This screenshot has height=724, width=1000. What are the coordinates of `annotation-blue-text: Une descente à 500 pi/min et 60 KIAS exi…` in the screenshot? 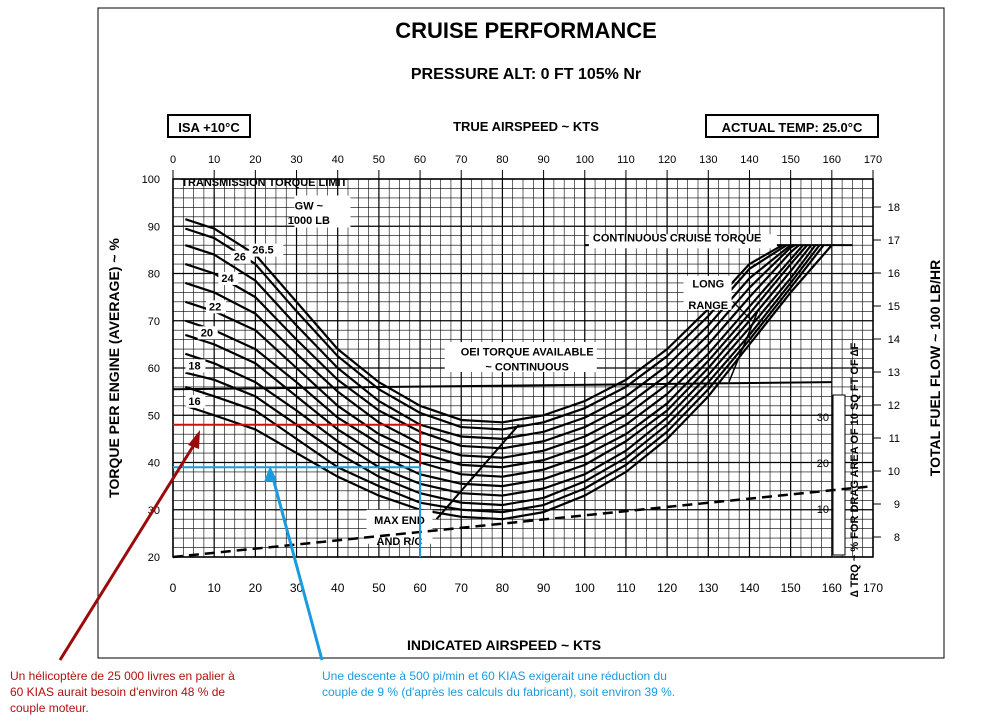 It's located at (499, 684).